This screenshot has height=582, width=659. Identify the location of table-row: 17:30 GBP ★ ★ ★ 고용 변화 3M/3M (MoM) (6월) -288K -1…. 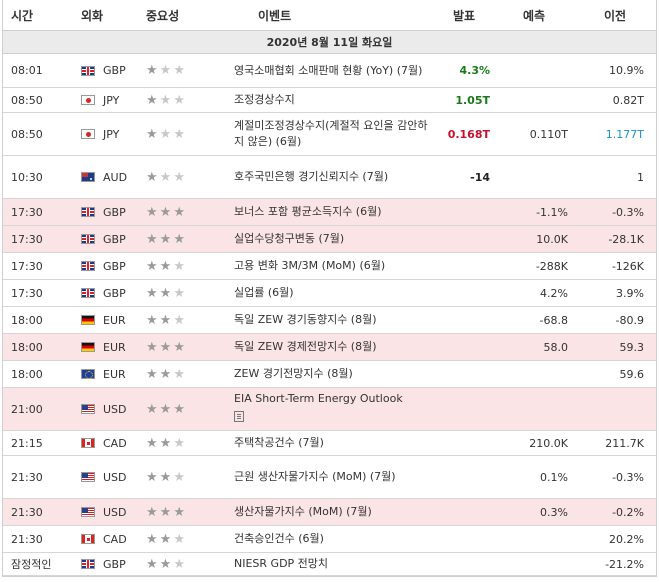
(329, 266).